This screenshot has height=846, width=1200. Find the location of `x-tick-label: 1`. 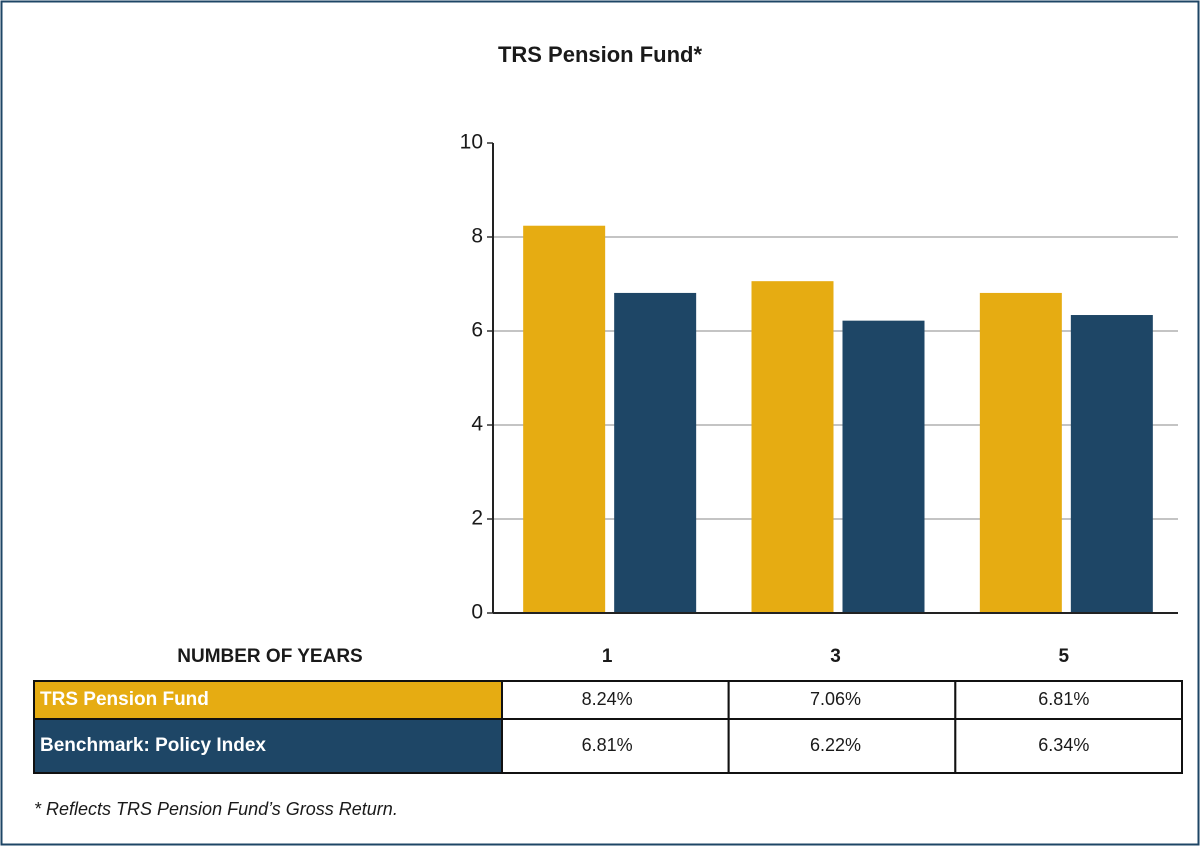

x-tick-label: 1 is located at coordinates (607, 656).